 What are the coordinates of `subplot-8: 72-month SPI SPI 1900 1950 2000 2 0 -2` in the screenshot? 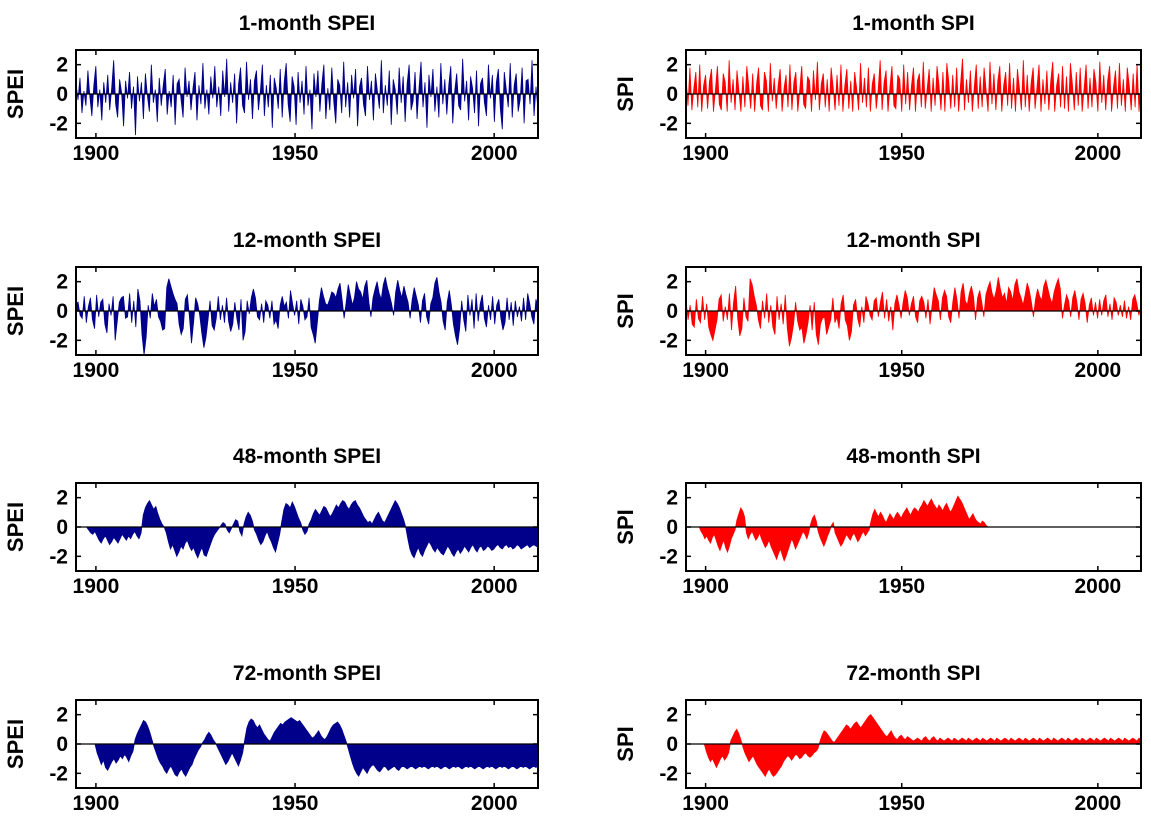 It's located at (877, 738).